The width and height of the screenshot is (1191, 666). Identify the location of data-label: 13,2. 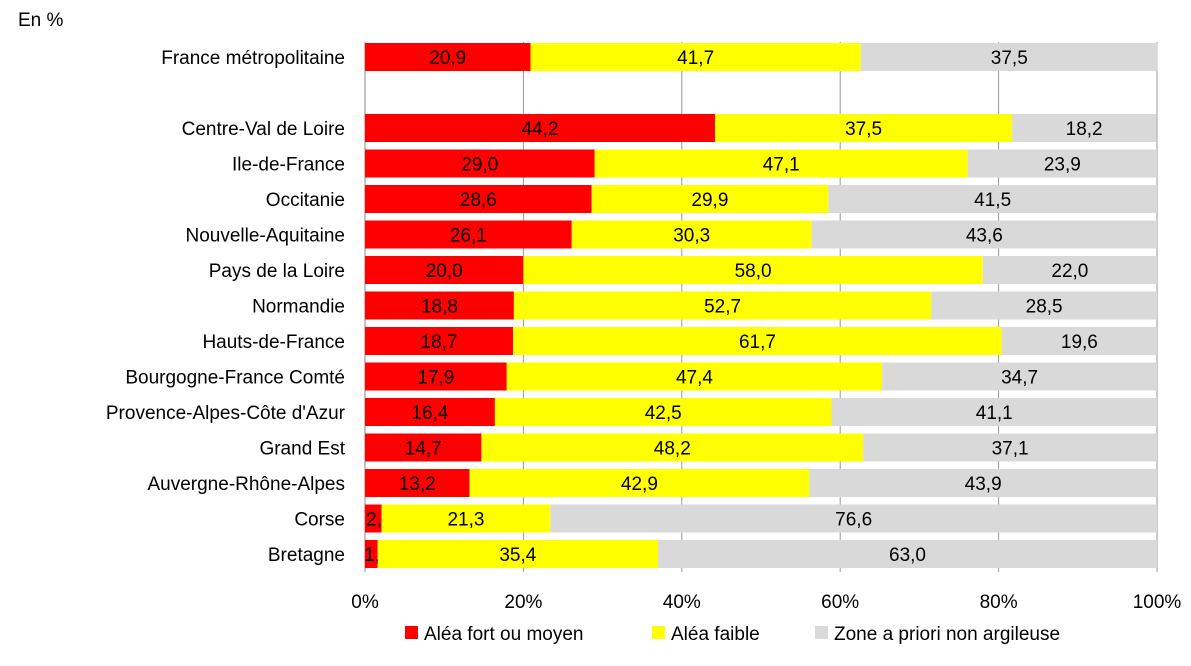
(417, 484).